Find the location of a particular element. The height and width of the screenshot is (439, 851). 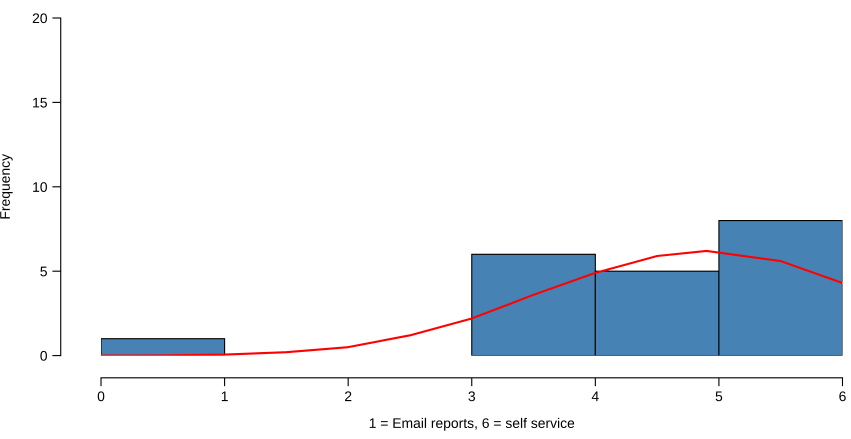

y-tick-label: 15 is located at coordinates (40, 103).